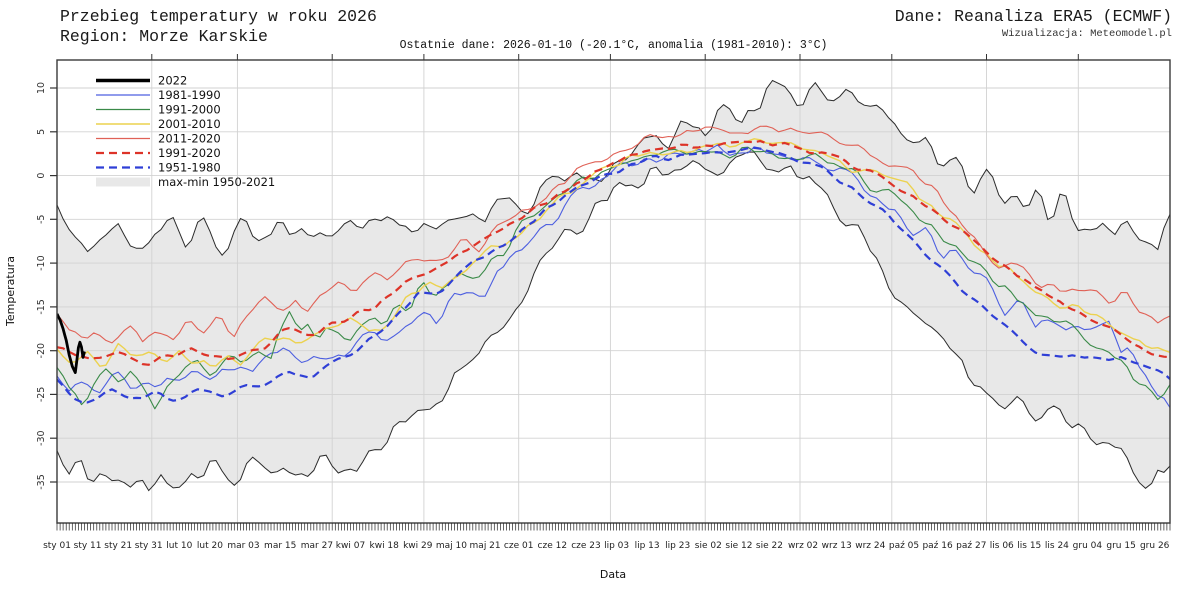 Image resolution: width=1200 pixels, height=600 pixels. I want to click on legend-label: max-min 1950-2021, so click(216, 182).